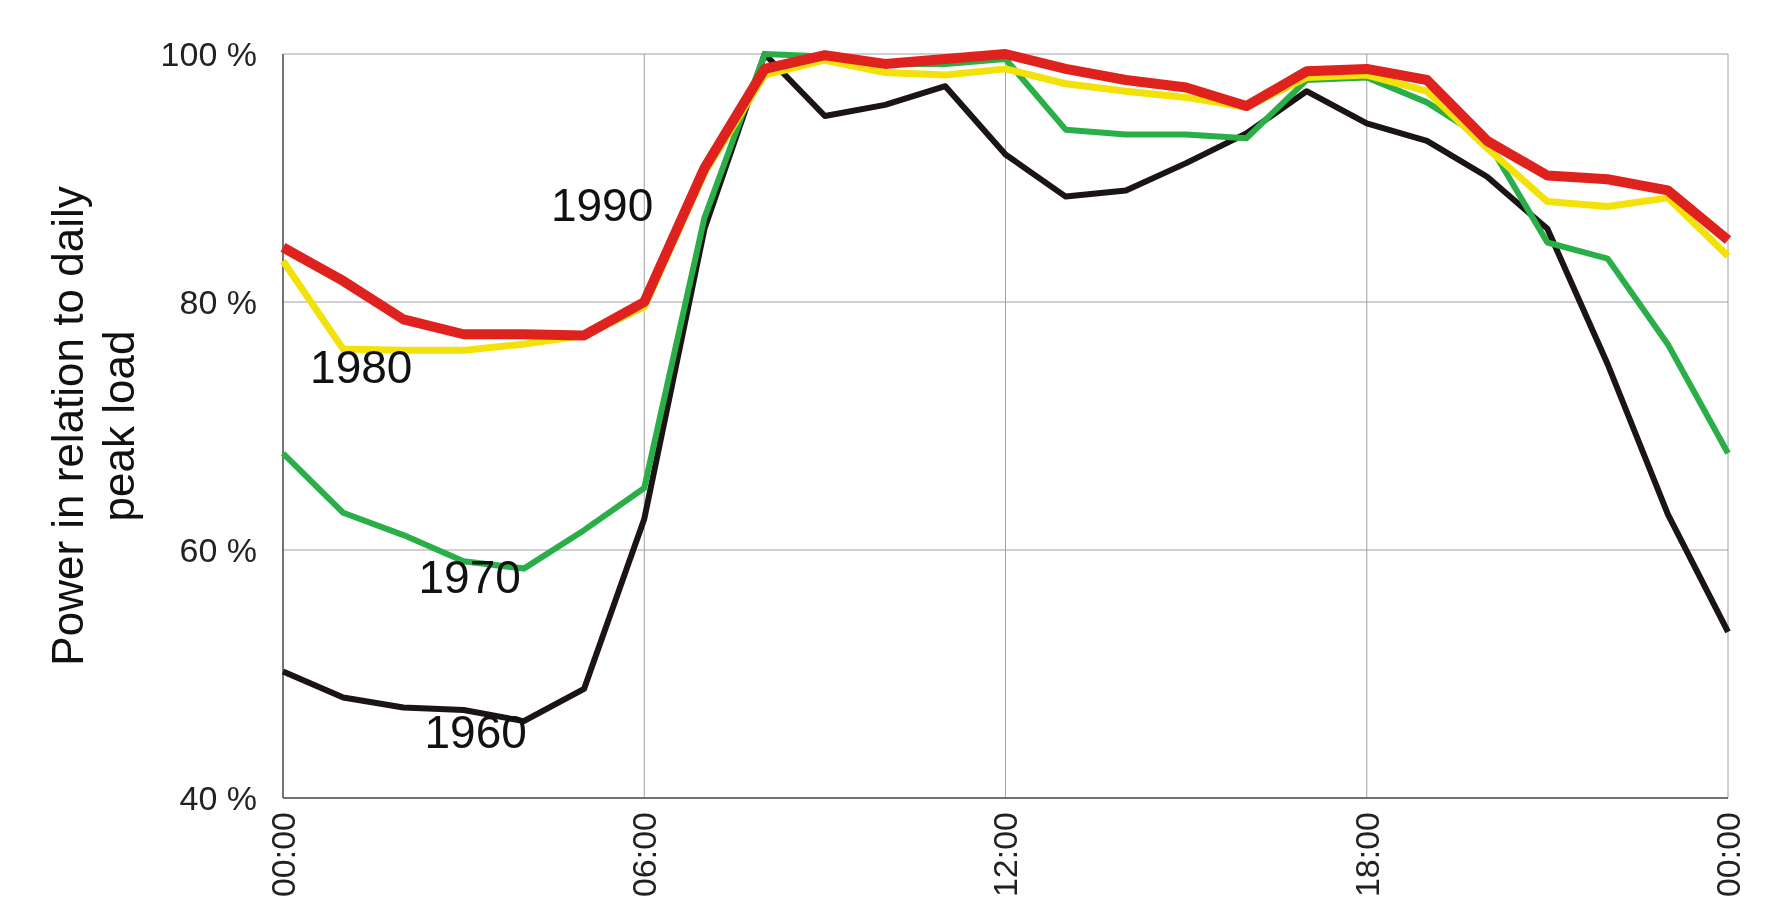 The width and height of the screenshot is (1765, 917). What do you see at coordinates (218, 301) in the screenshot?
I see `y-tick-label: 80 %` at bounding box center [218, 301].